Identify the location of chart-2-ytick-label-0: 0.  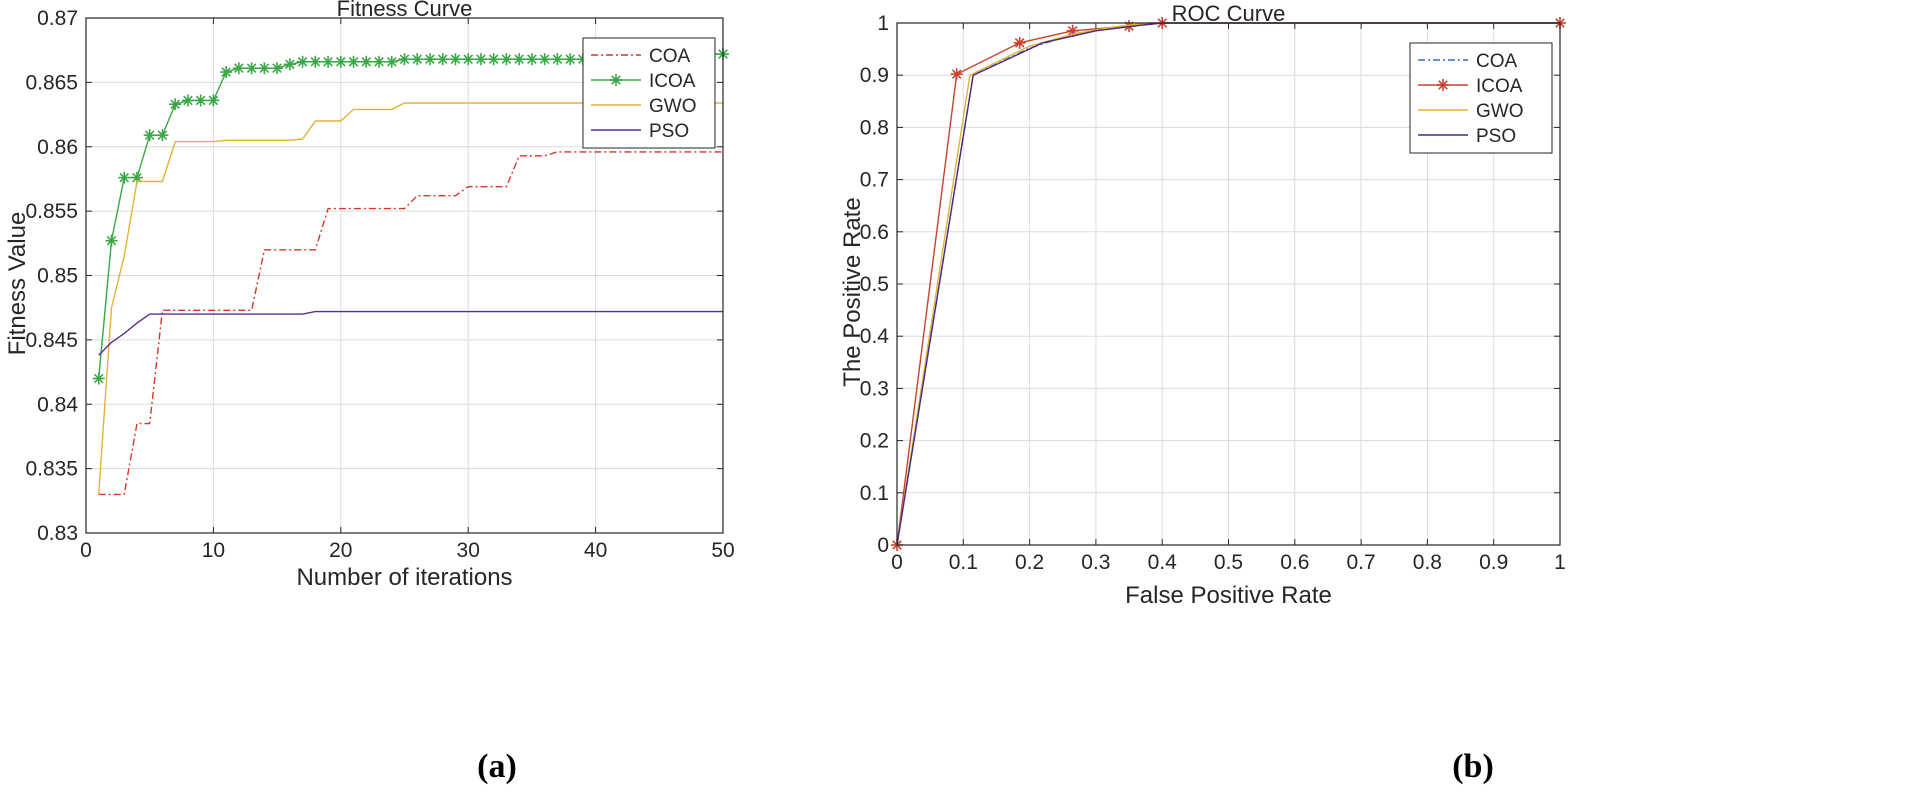
(883, 545).